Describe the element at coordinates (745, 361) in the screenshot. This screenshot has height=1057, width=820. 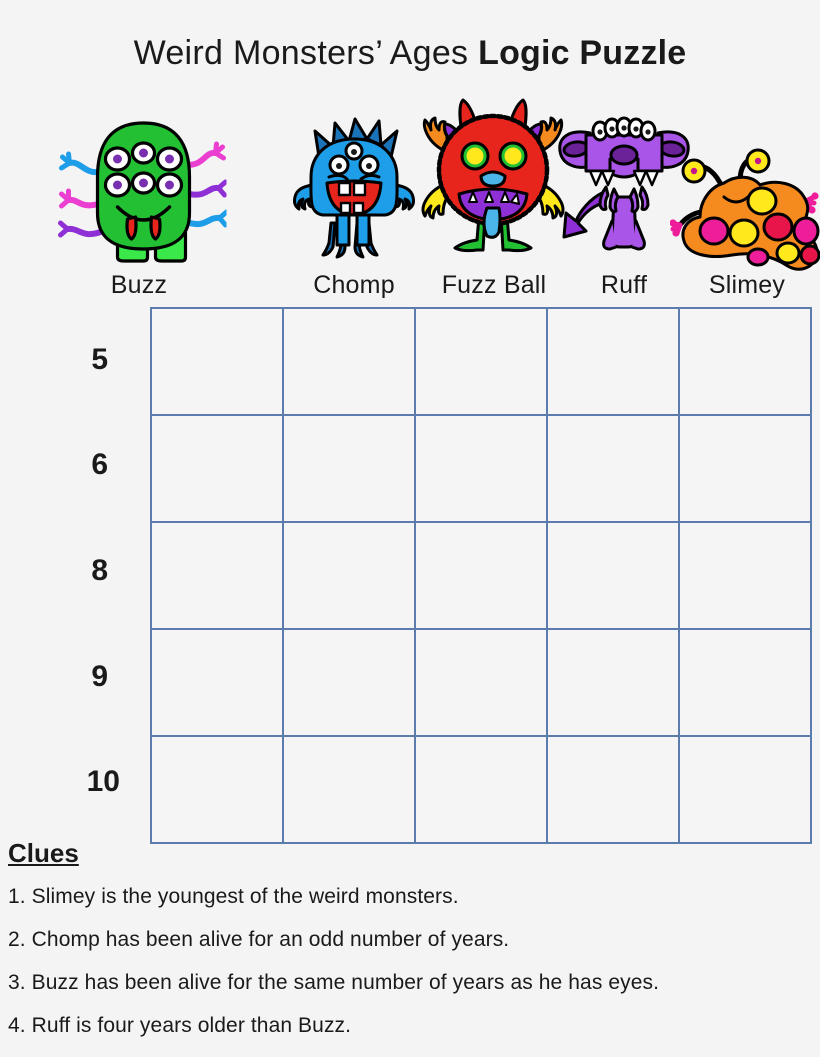
I see `grid-cell-5-slimey` at that location.